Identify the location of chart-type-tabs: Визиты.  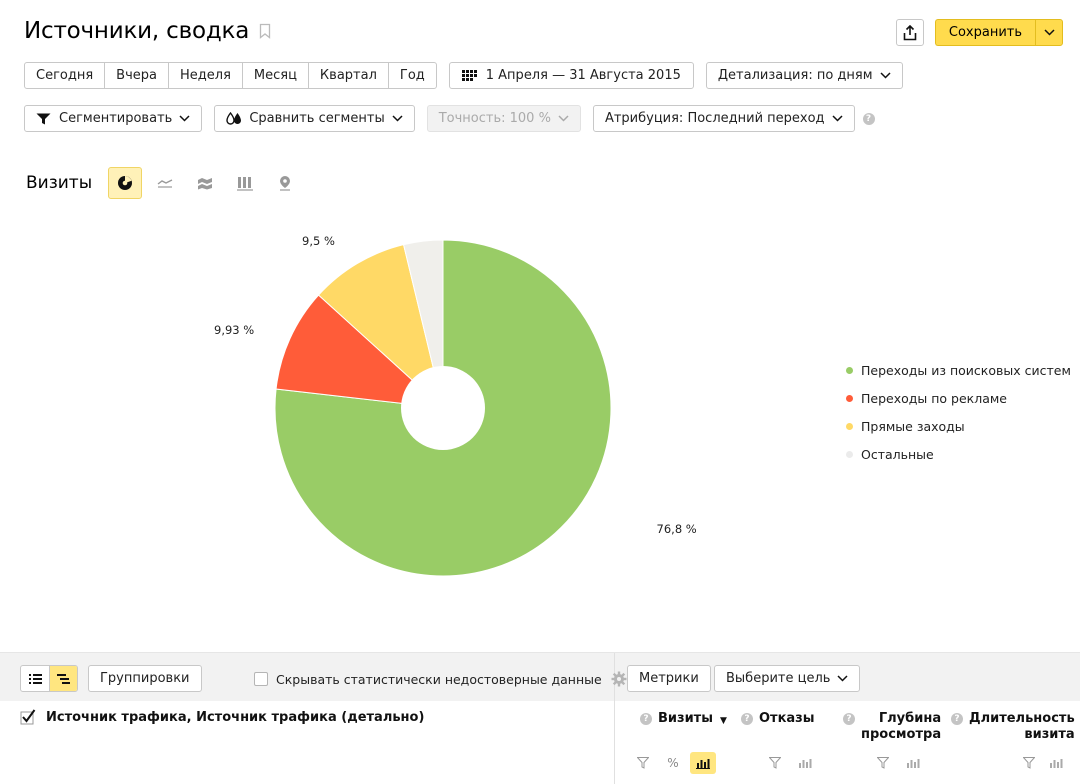
(167, 183).